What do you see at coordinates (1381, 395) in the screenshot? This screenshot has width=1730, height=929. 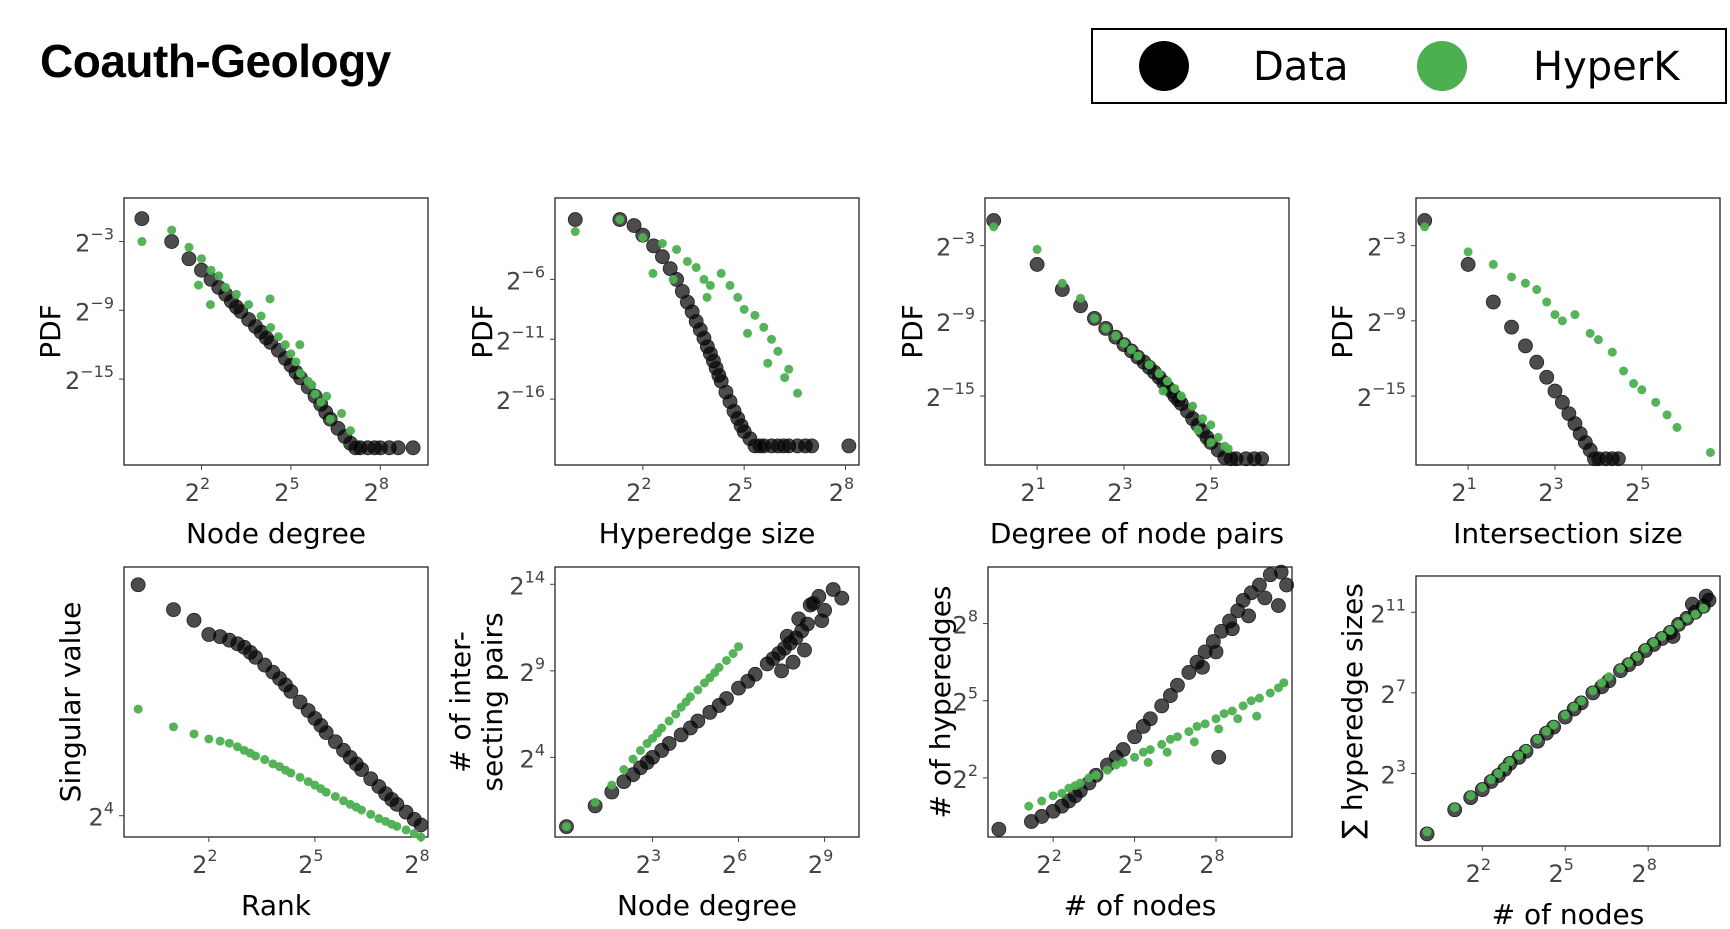 I see `y-tick-label: 2−15` at bounding box center [1381, 395].